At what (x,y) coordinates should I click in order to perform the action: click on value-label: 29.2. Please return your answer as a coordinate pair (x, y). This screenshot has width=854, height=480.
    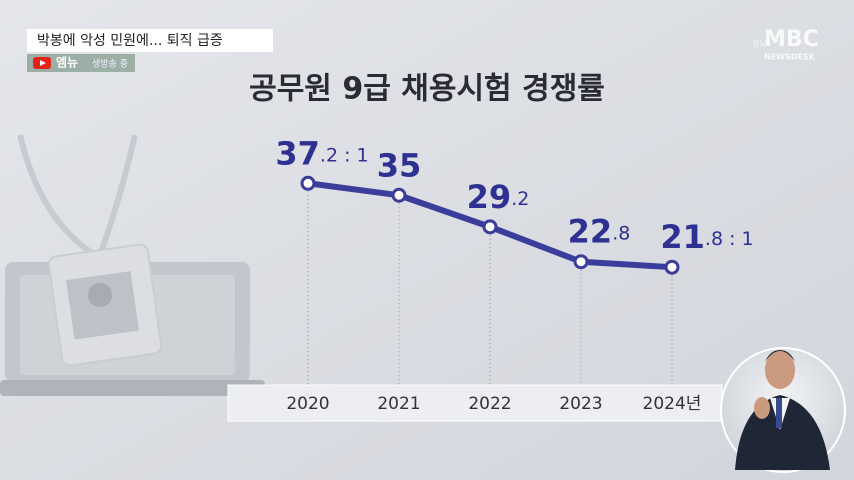
    Looking at the image, I should click on (498, 197).